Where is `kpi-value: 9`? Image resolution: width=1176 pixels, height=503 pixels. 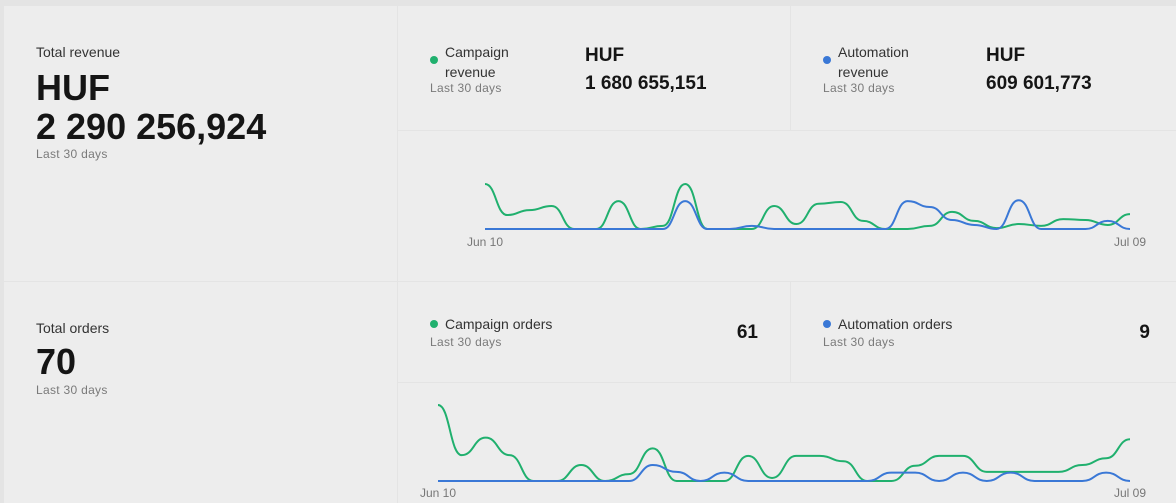
kpi-value: 9 is located at coordinates (1144, 332).